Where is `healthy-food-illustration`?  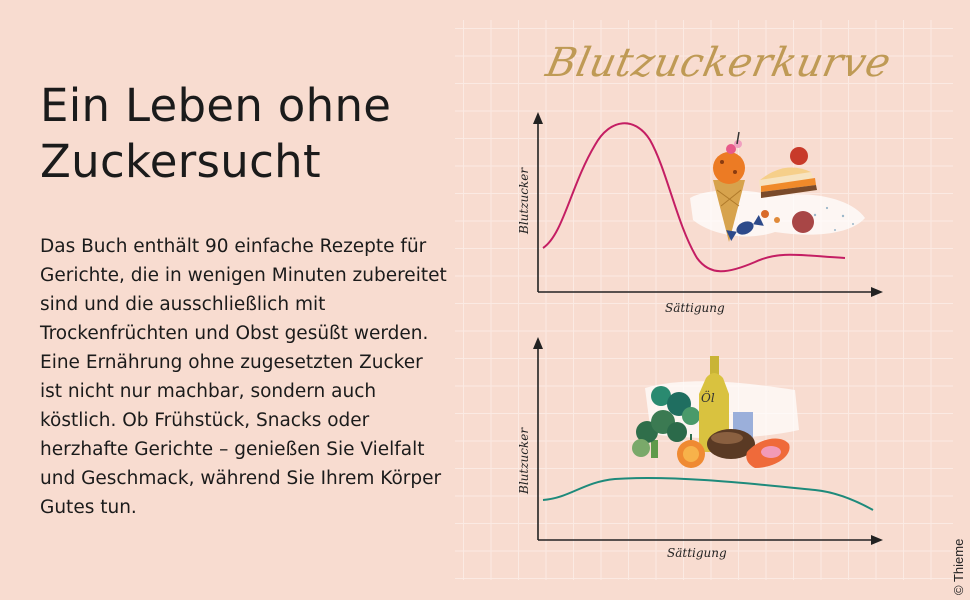 healthy-food-illustration is located at coordinates (715, 412).